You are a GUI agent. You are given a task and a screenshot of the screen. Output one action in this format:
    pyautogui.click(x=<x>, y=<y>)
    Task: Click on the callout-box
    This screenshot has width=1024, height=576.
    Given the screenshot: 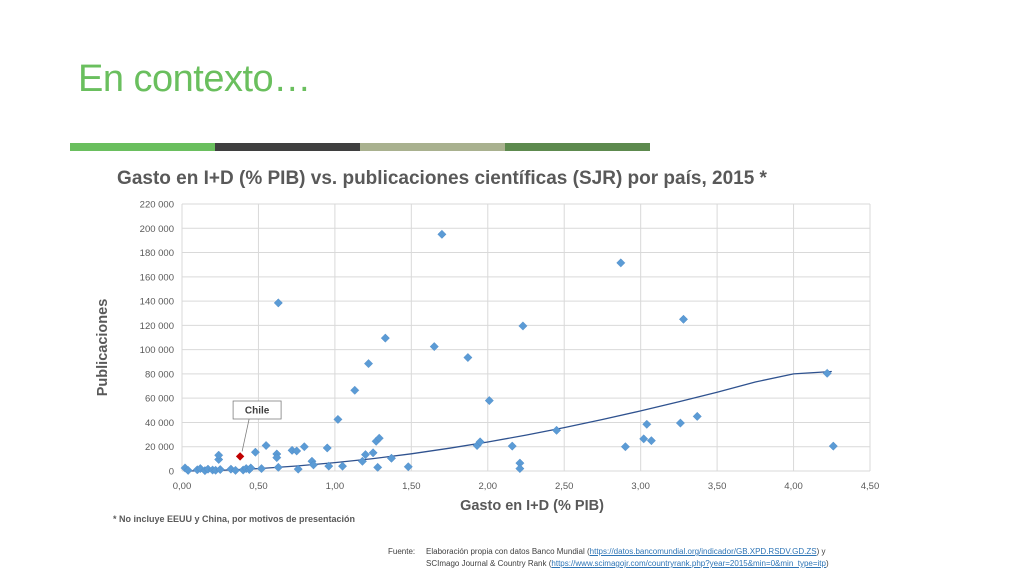 What is the action you would take?
    pyautogui.click(x=257, y=410)
    